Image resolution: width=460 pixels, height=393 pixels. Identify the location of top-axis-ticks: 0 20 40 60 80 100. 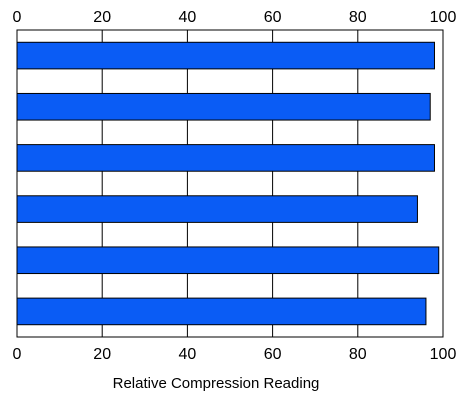
(235, 17).